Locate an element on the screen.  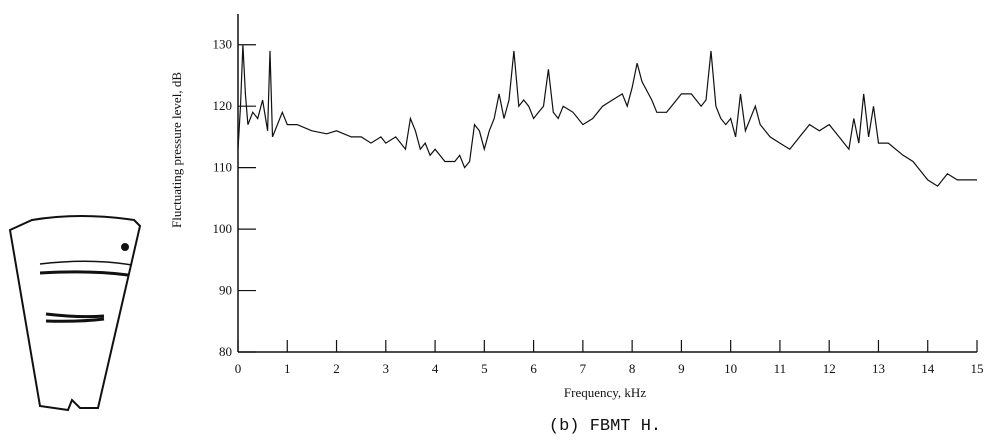
x-tick-label: 14 is located at coordinates (928, 368).